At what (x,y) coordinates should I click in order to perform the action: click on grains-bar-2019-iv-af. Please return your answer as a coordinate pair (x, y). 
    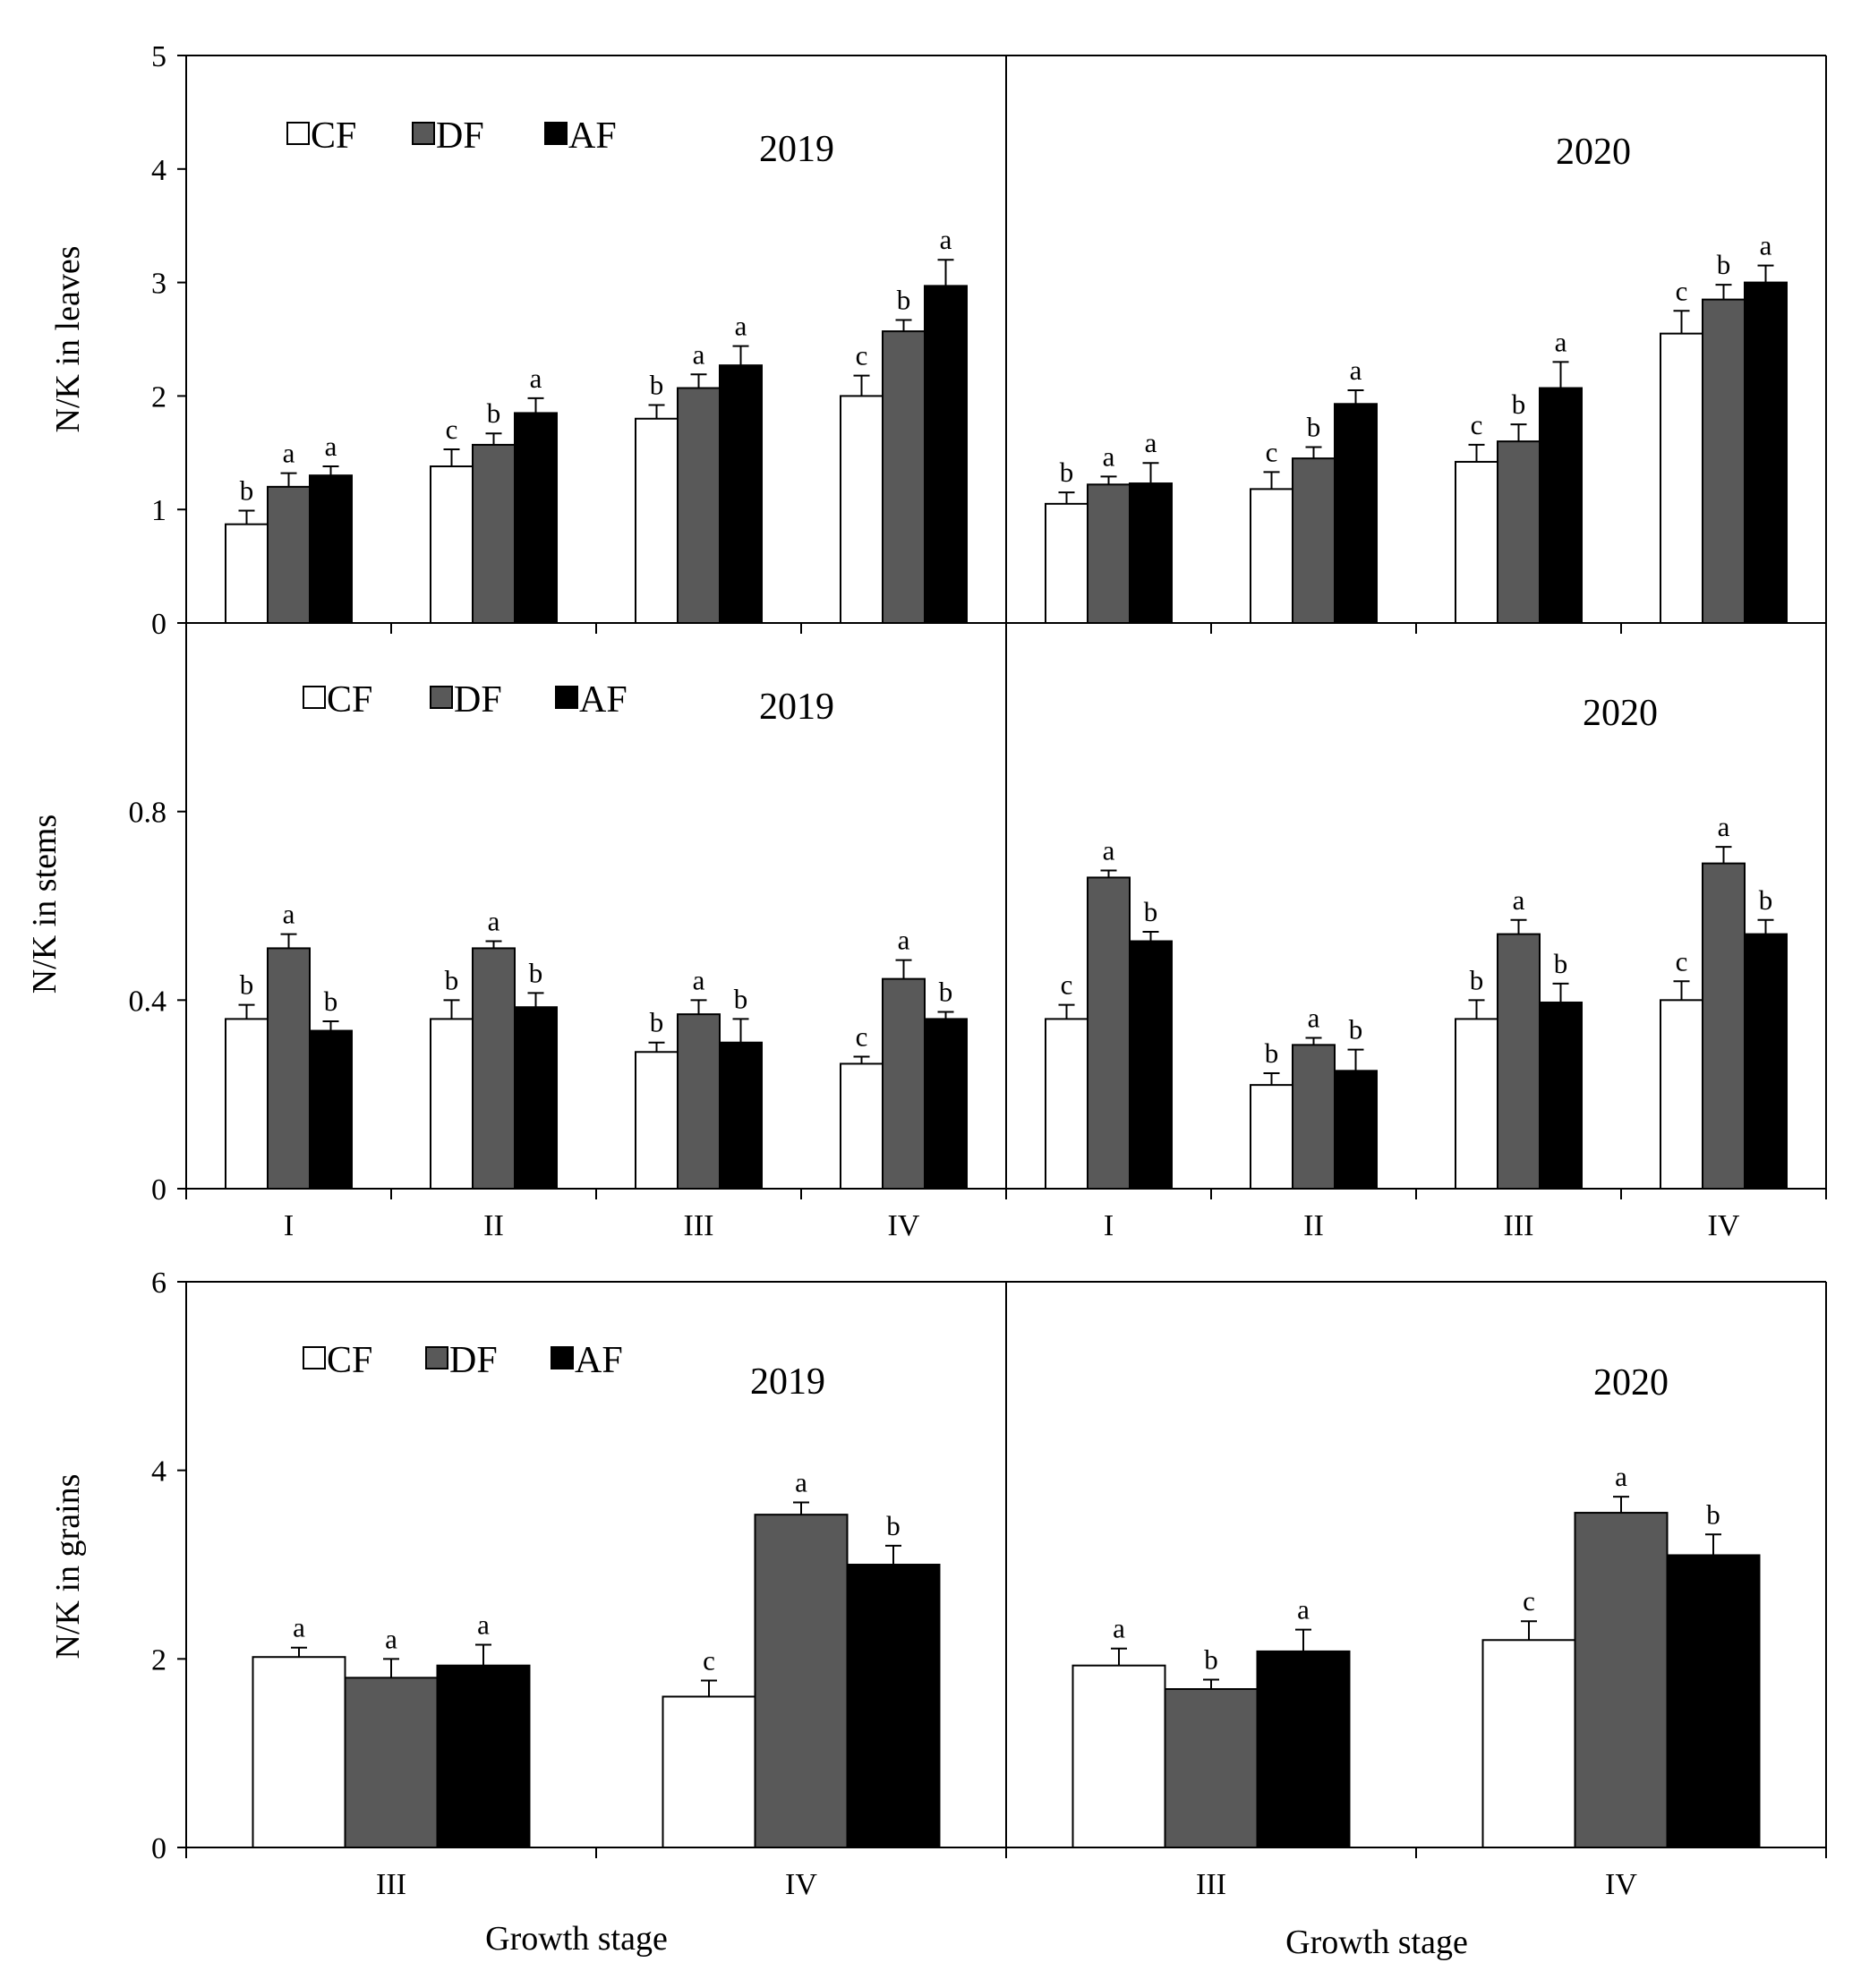
    Looking at the image, I should click on (893, 1706).